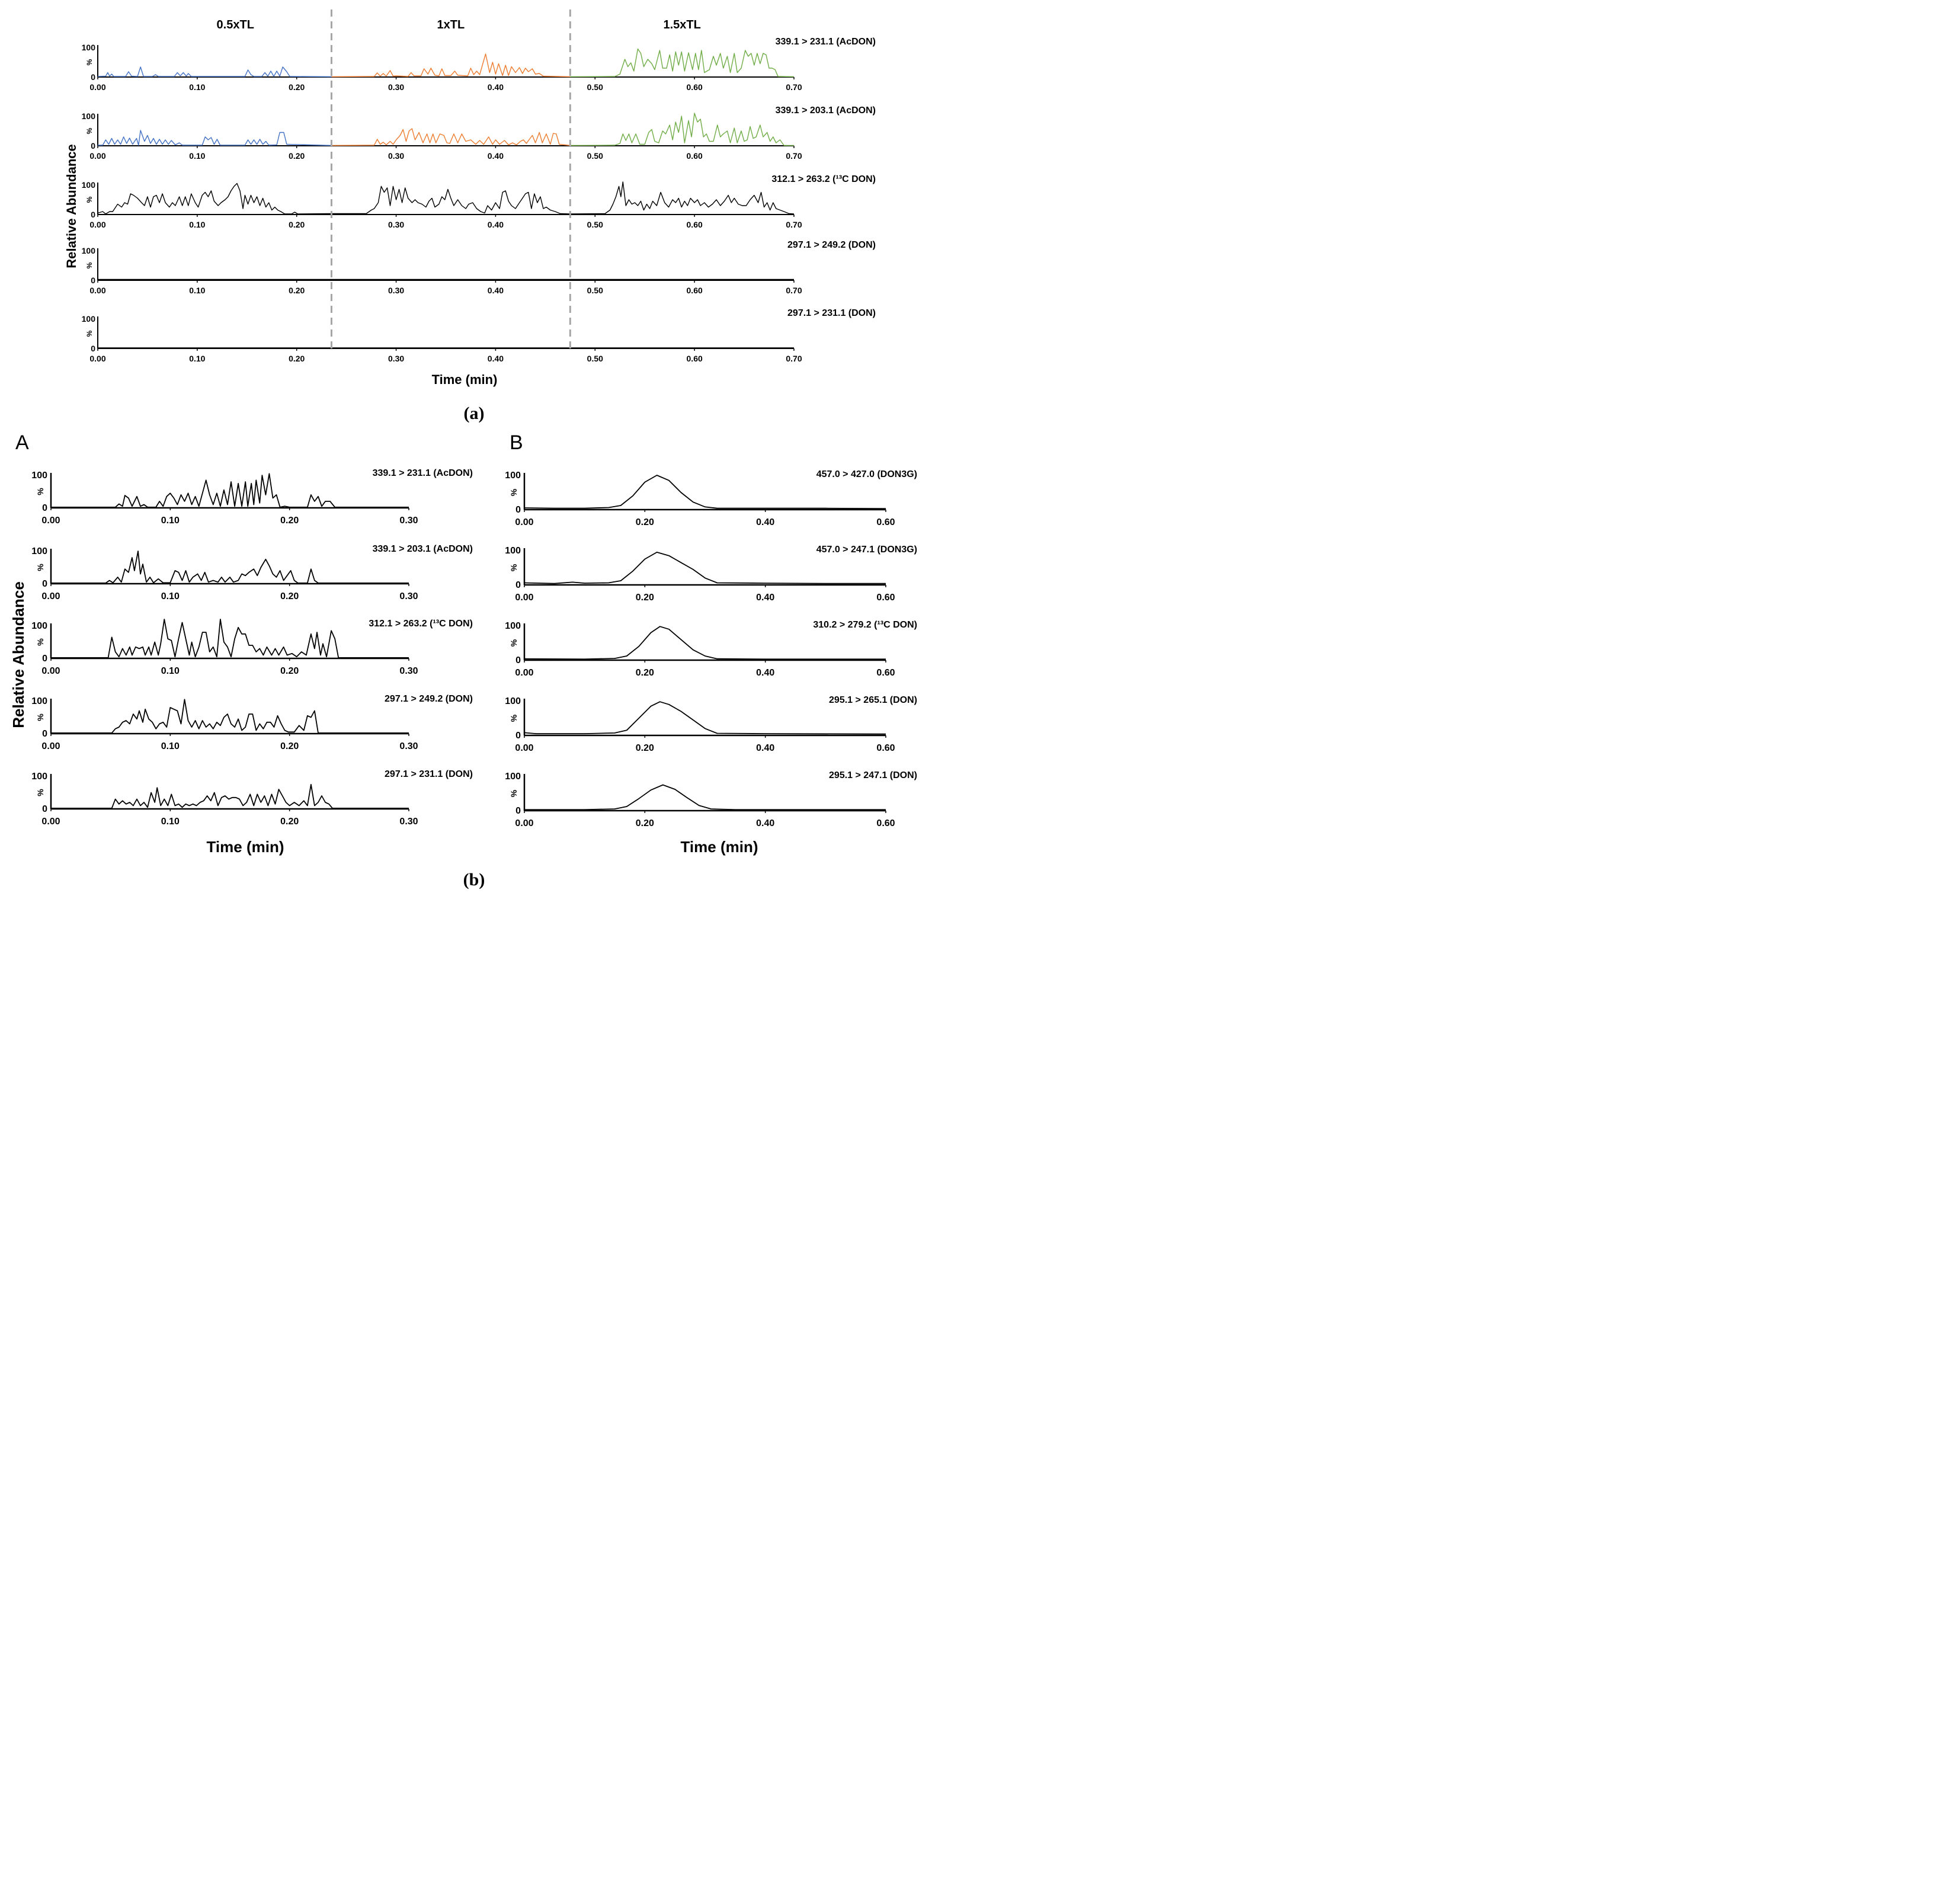 This screenshot has height=1888, width=1960. I want to click on panel-a-ylabel: Relative Abundance, so click(71, 206).